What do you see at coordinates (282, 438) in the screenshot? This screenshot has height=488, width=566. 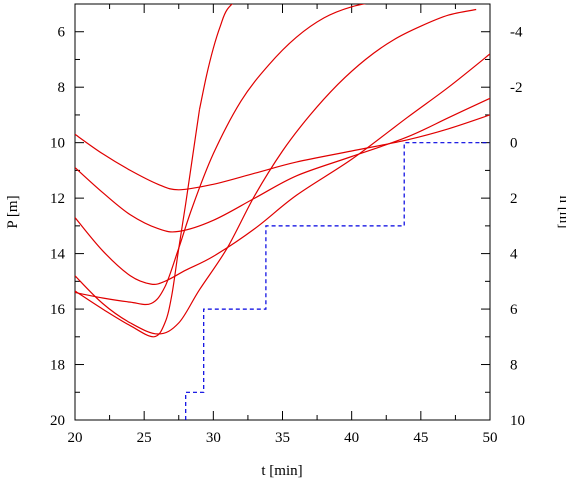 I see `x-tick-label: 35` at bounding box center [282, 438].